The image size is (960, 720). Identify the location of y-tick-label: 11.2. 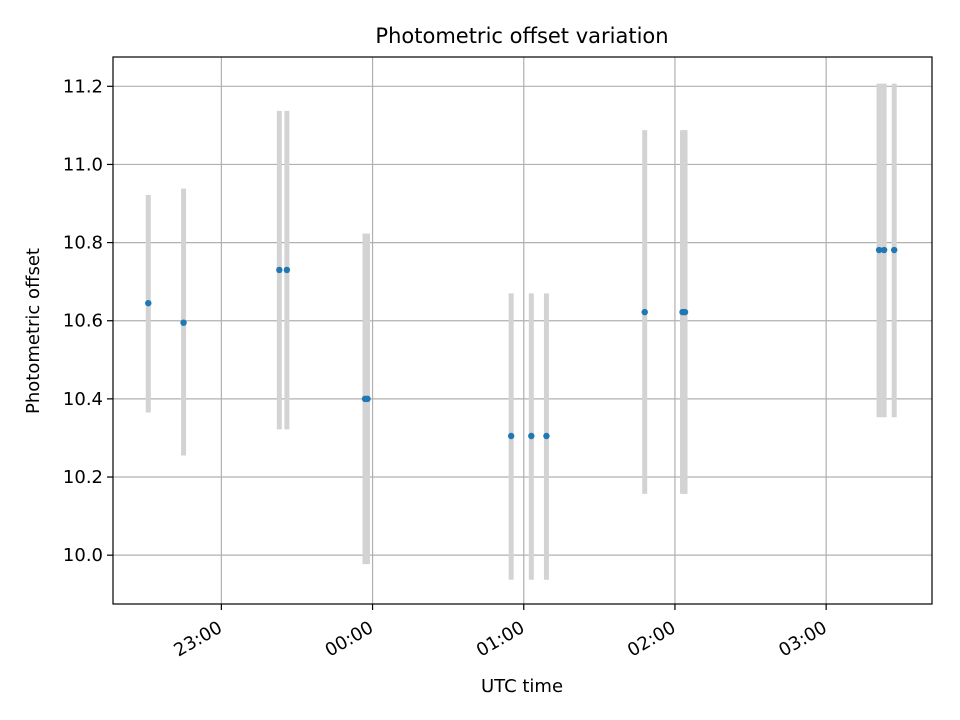
(83, 86).